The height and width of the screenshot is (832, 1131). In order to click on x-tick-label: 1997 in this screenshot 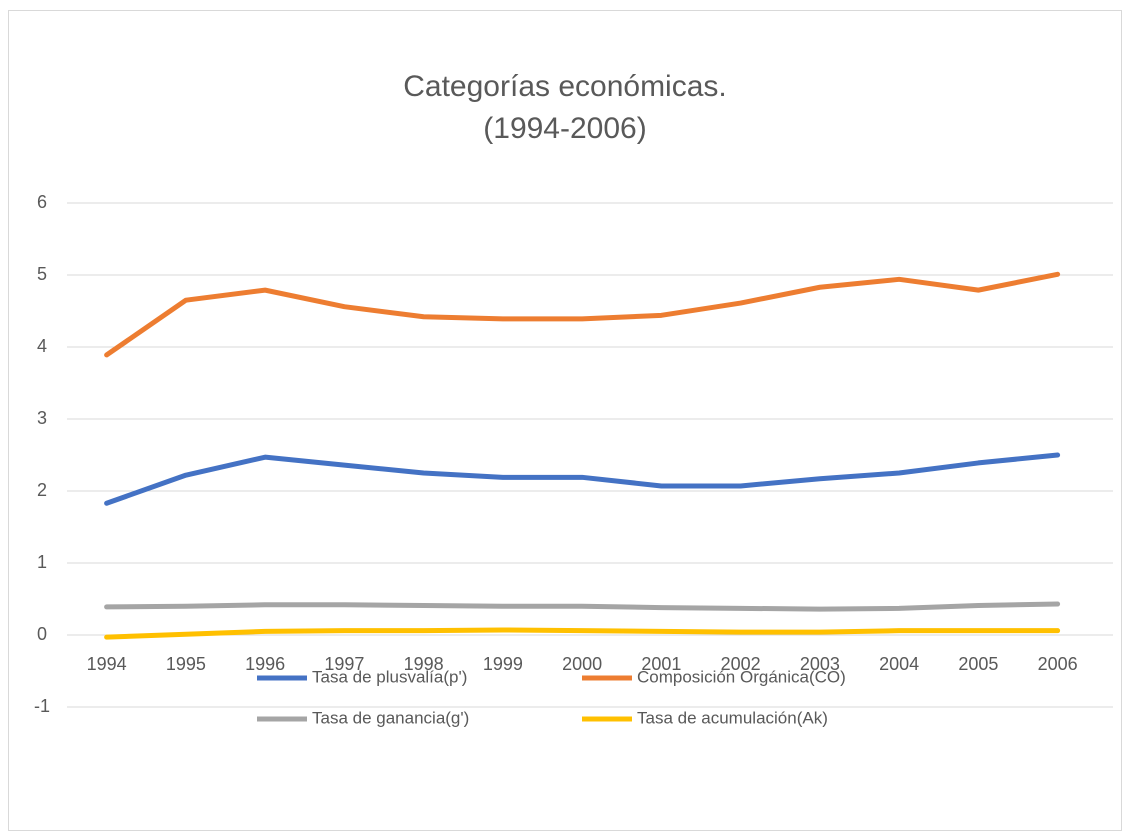, I will do `click(344, 664)`.